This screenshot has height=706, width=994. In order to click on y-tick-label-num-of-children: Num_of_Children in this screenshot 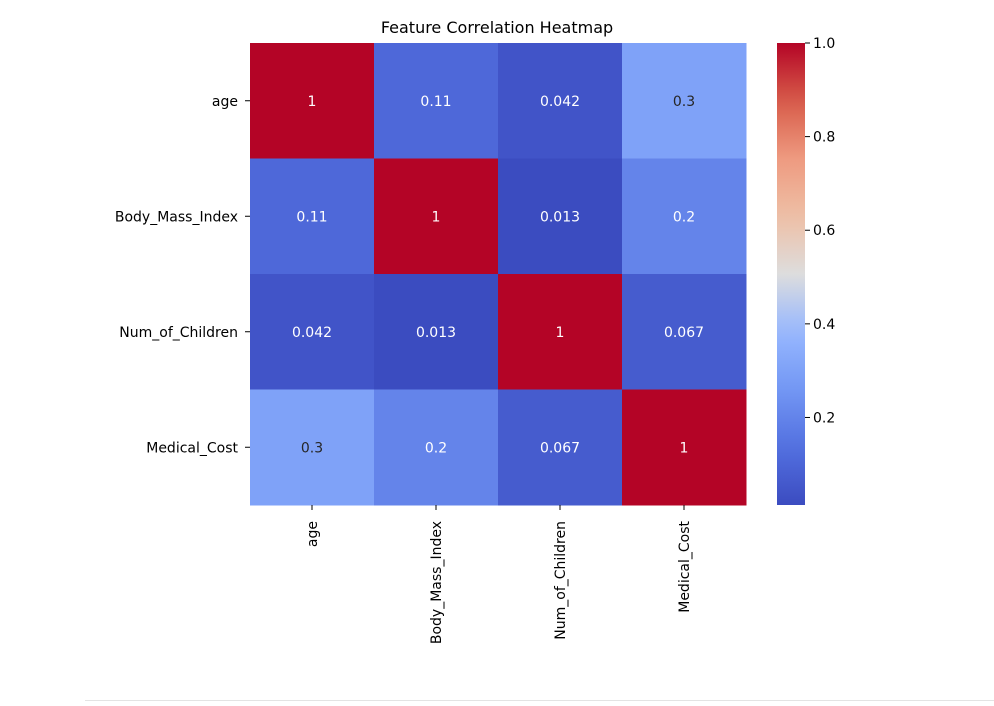, I will do `click(178, 333)`.